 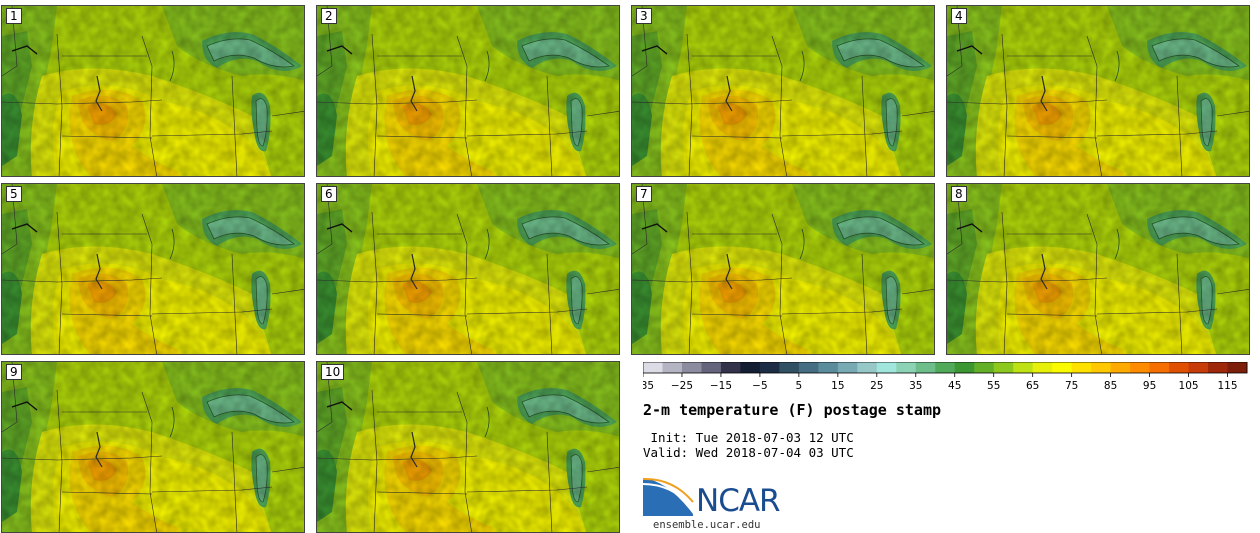 What do you see at coordinates (876, 386) in the screenshot?
I see `colorbar-tick-label: 25` at bounding box center [876, 386].